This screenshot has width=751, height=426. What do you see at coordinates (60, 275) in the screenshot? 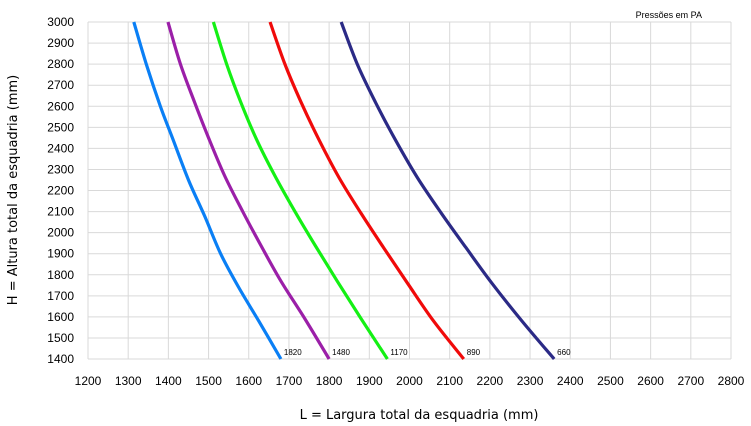
I see `y-tick-label: 1800` at bounding box center [60, 275].